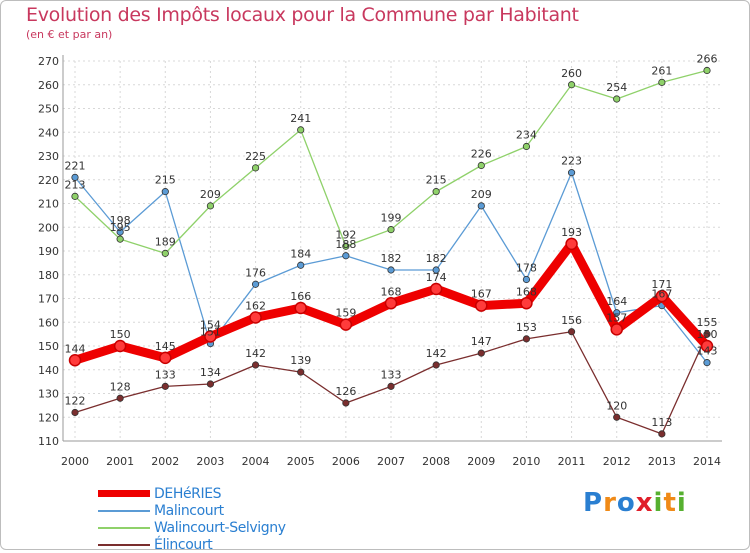  Describe the element at coordinates (124, 527) in the screenshot. I see `legend-swatch-walincourt-selvigny` at that location.